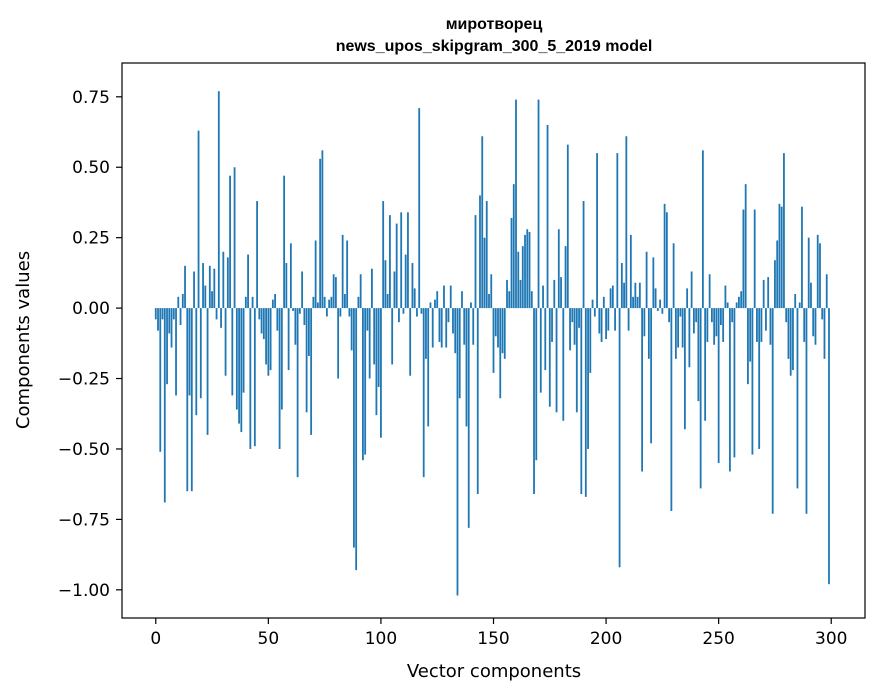  I want to click on y-tick-label: 0.50, so click(91, 168).